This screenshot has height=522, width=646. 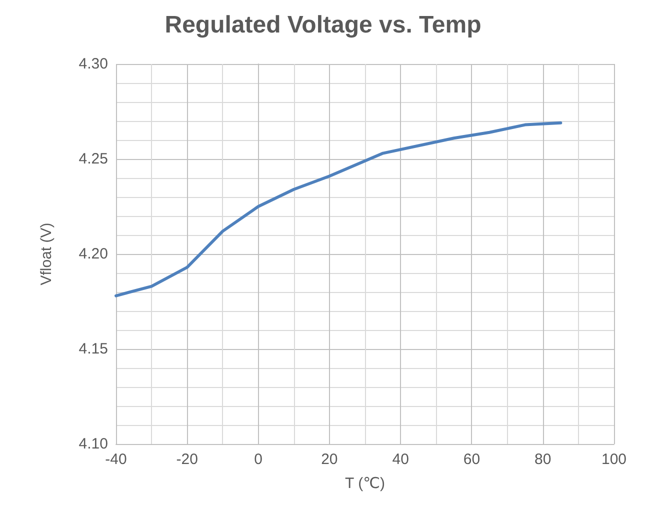 I want to click on y-tick-label: 4.15, so click(x=93, y=349).